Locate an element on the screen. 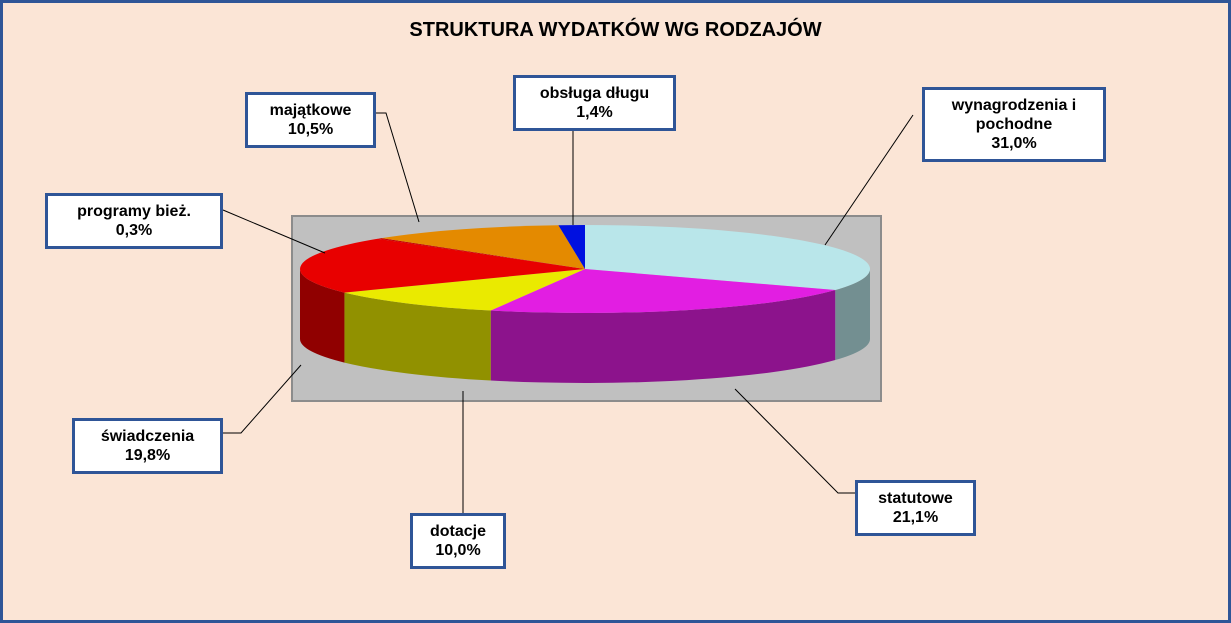 Image resolution: width=1231 pixels, height=623 pixels. label-value: 0,3% is located at coordinates (134, 230).